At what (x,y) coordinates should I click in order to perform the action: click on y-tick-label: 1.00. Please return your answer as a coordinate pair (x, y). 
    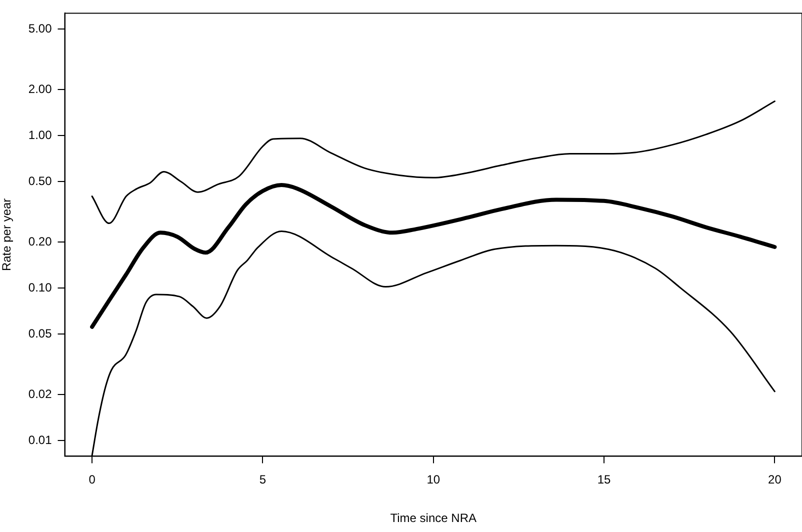
    Looking at the image, I should click on (40, 135).